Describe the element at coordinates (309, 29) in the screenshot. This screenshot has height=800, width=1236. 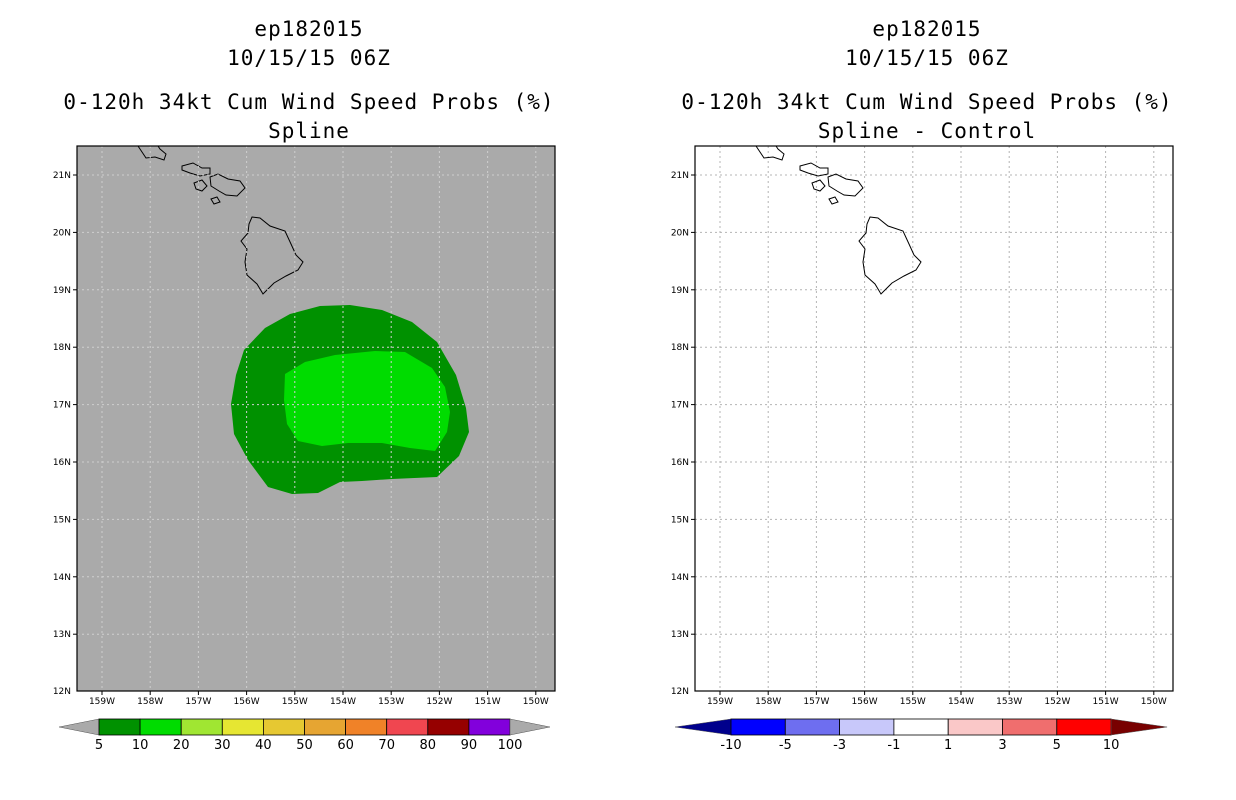
I see `left-title-storm: ep182015` at that location.